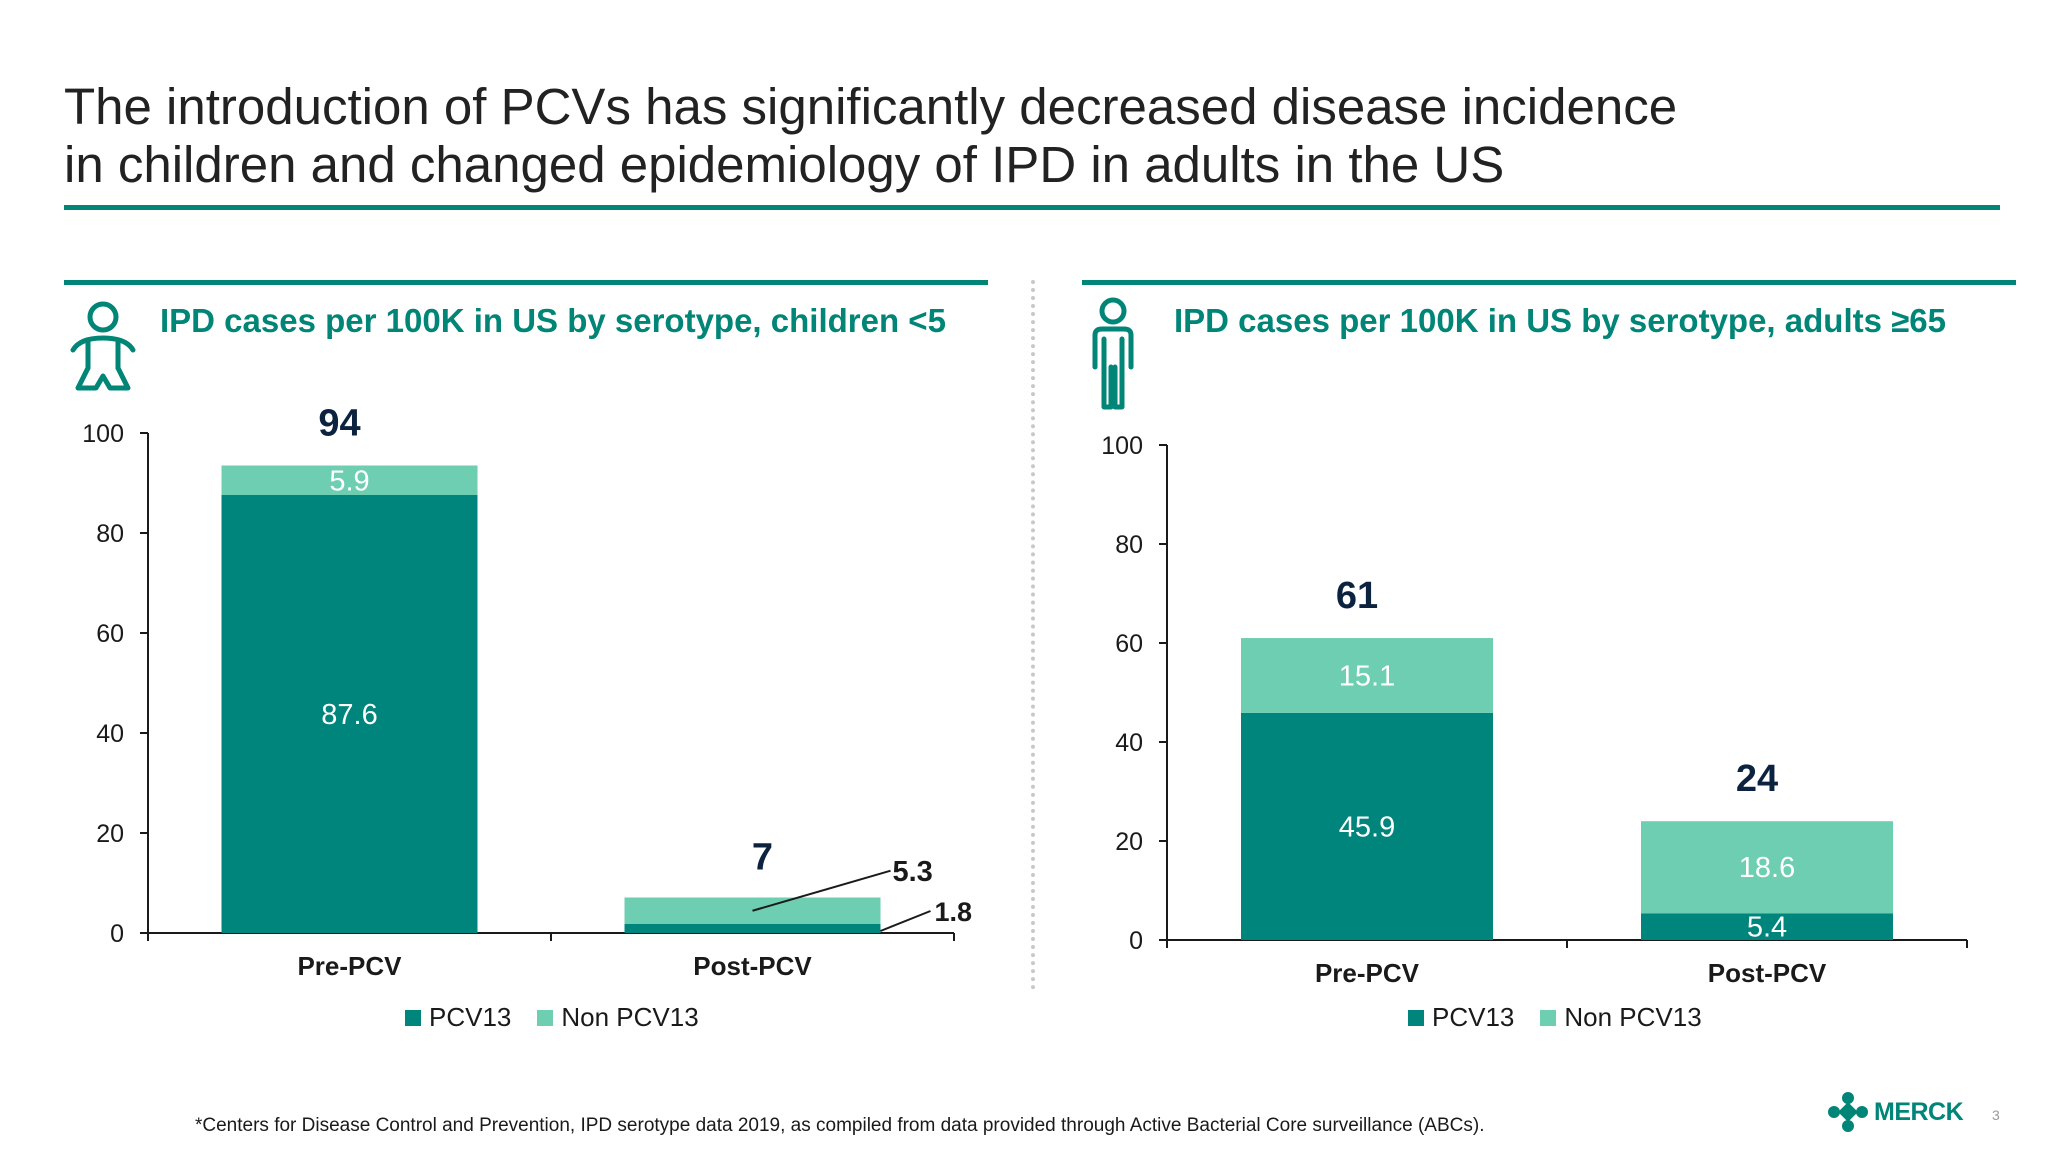 The height and width of the screenshot is (1152, 2048). Describe the element at coordinates (526, 282) in the screenshot. I see `left-panel-rule` at that location.